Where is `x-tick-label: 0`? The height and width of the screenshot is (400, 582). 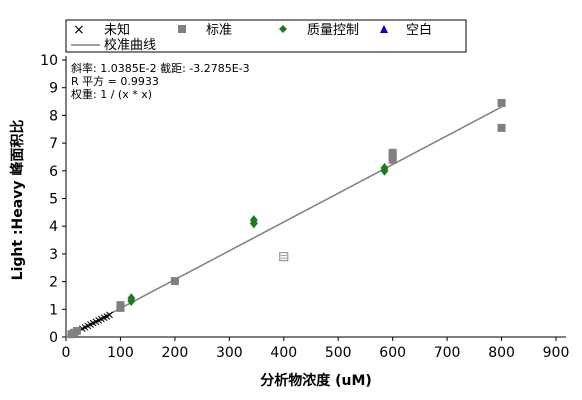 x-tick-label: 0 is located at coordinates (66, 353).